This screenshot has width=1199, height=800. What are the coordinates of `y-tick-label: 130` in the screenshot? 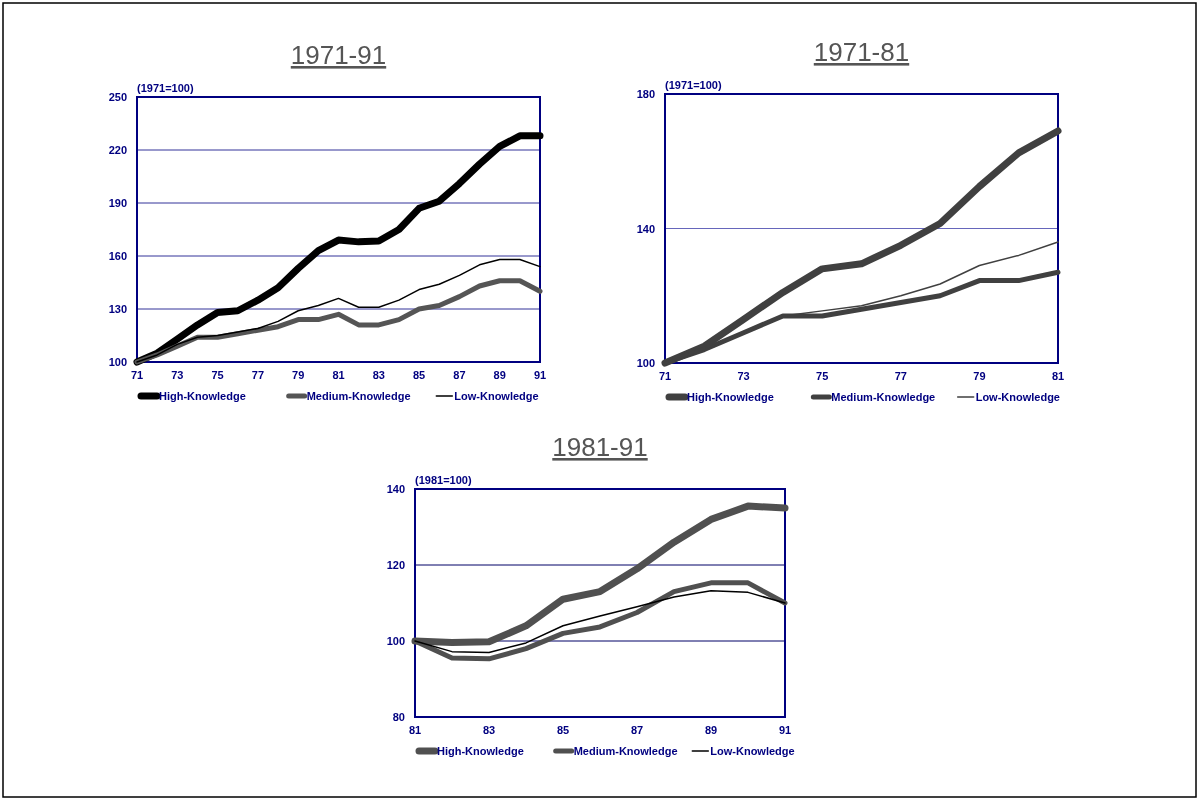 It's located at (117, 309).